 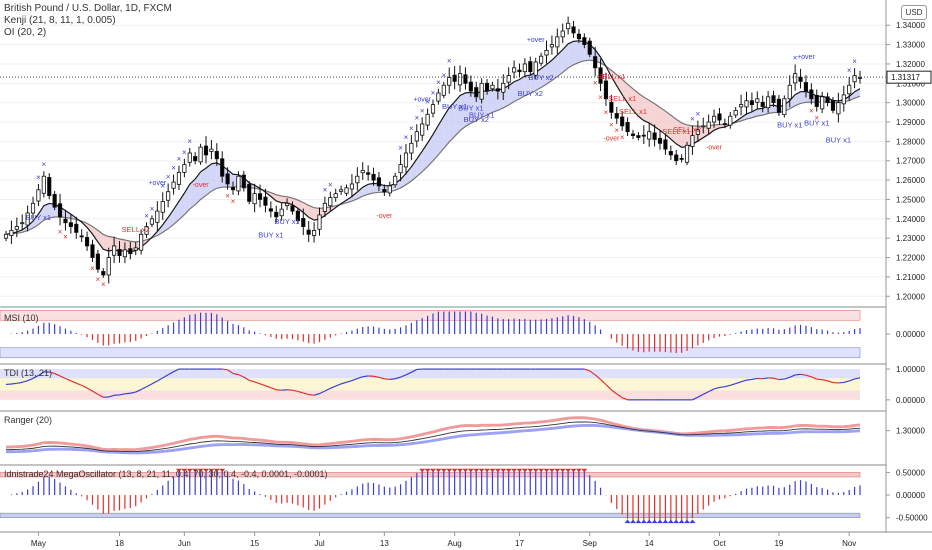 I want to click on over-label: +over, so click(x=806, y=57).